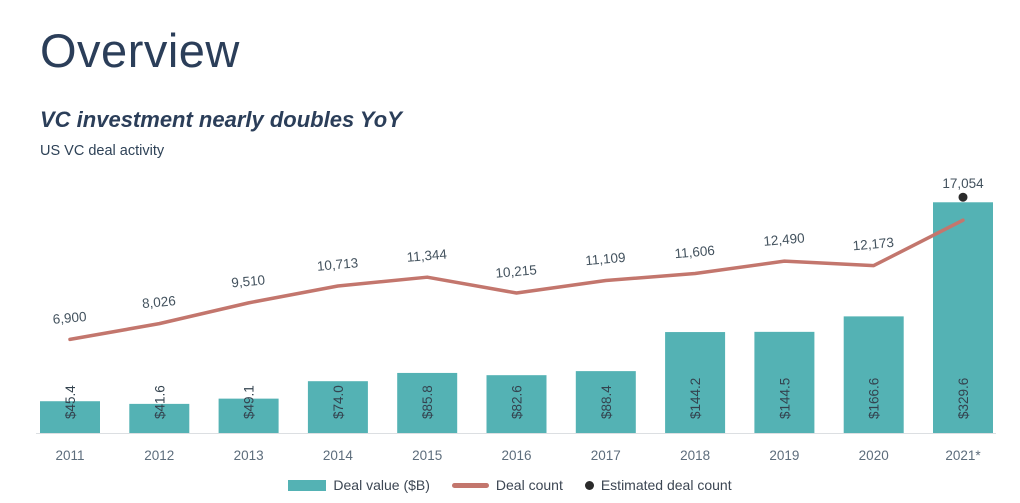 The width and height of the screenshot is (1020, 503). What do you see at coordinates (784, 398) in the screenshot?
I see `bar-value-label: $144.5` at bounding box center [784, 398].